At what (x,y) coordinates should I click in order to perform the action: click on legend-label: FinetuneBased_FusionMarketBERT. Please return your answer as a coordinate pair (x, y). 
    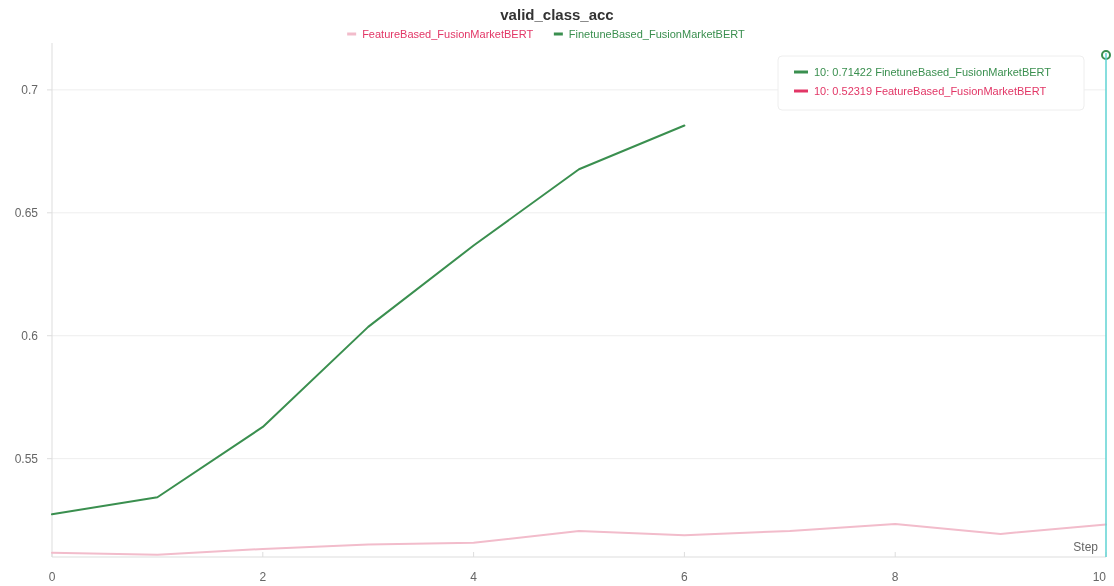
    Looking at the image, I should click on (657, 34).